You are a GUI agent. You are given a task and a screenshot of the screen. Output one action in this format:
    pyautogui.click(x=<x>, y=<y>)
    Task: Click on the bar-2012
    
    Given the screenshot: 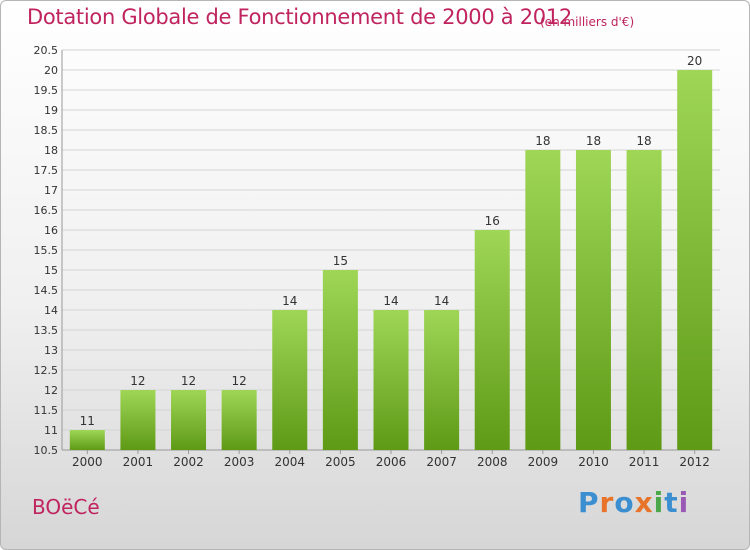 What is the action you would take?
    pyautogui.click(x=695, y=260)
    